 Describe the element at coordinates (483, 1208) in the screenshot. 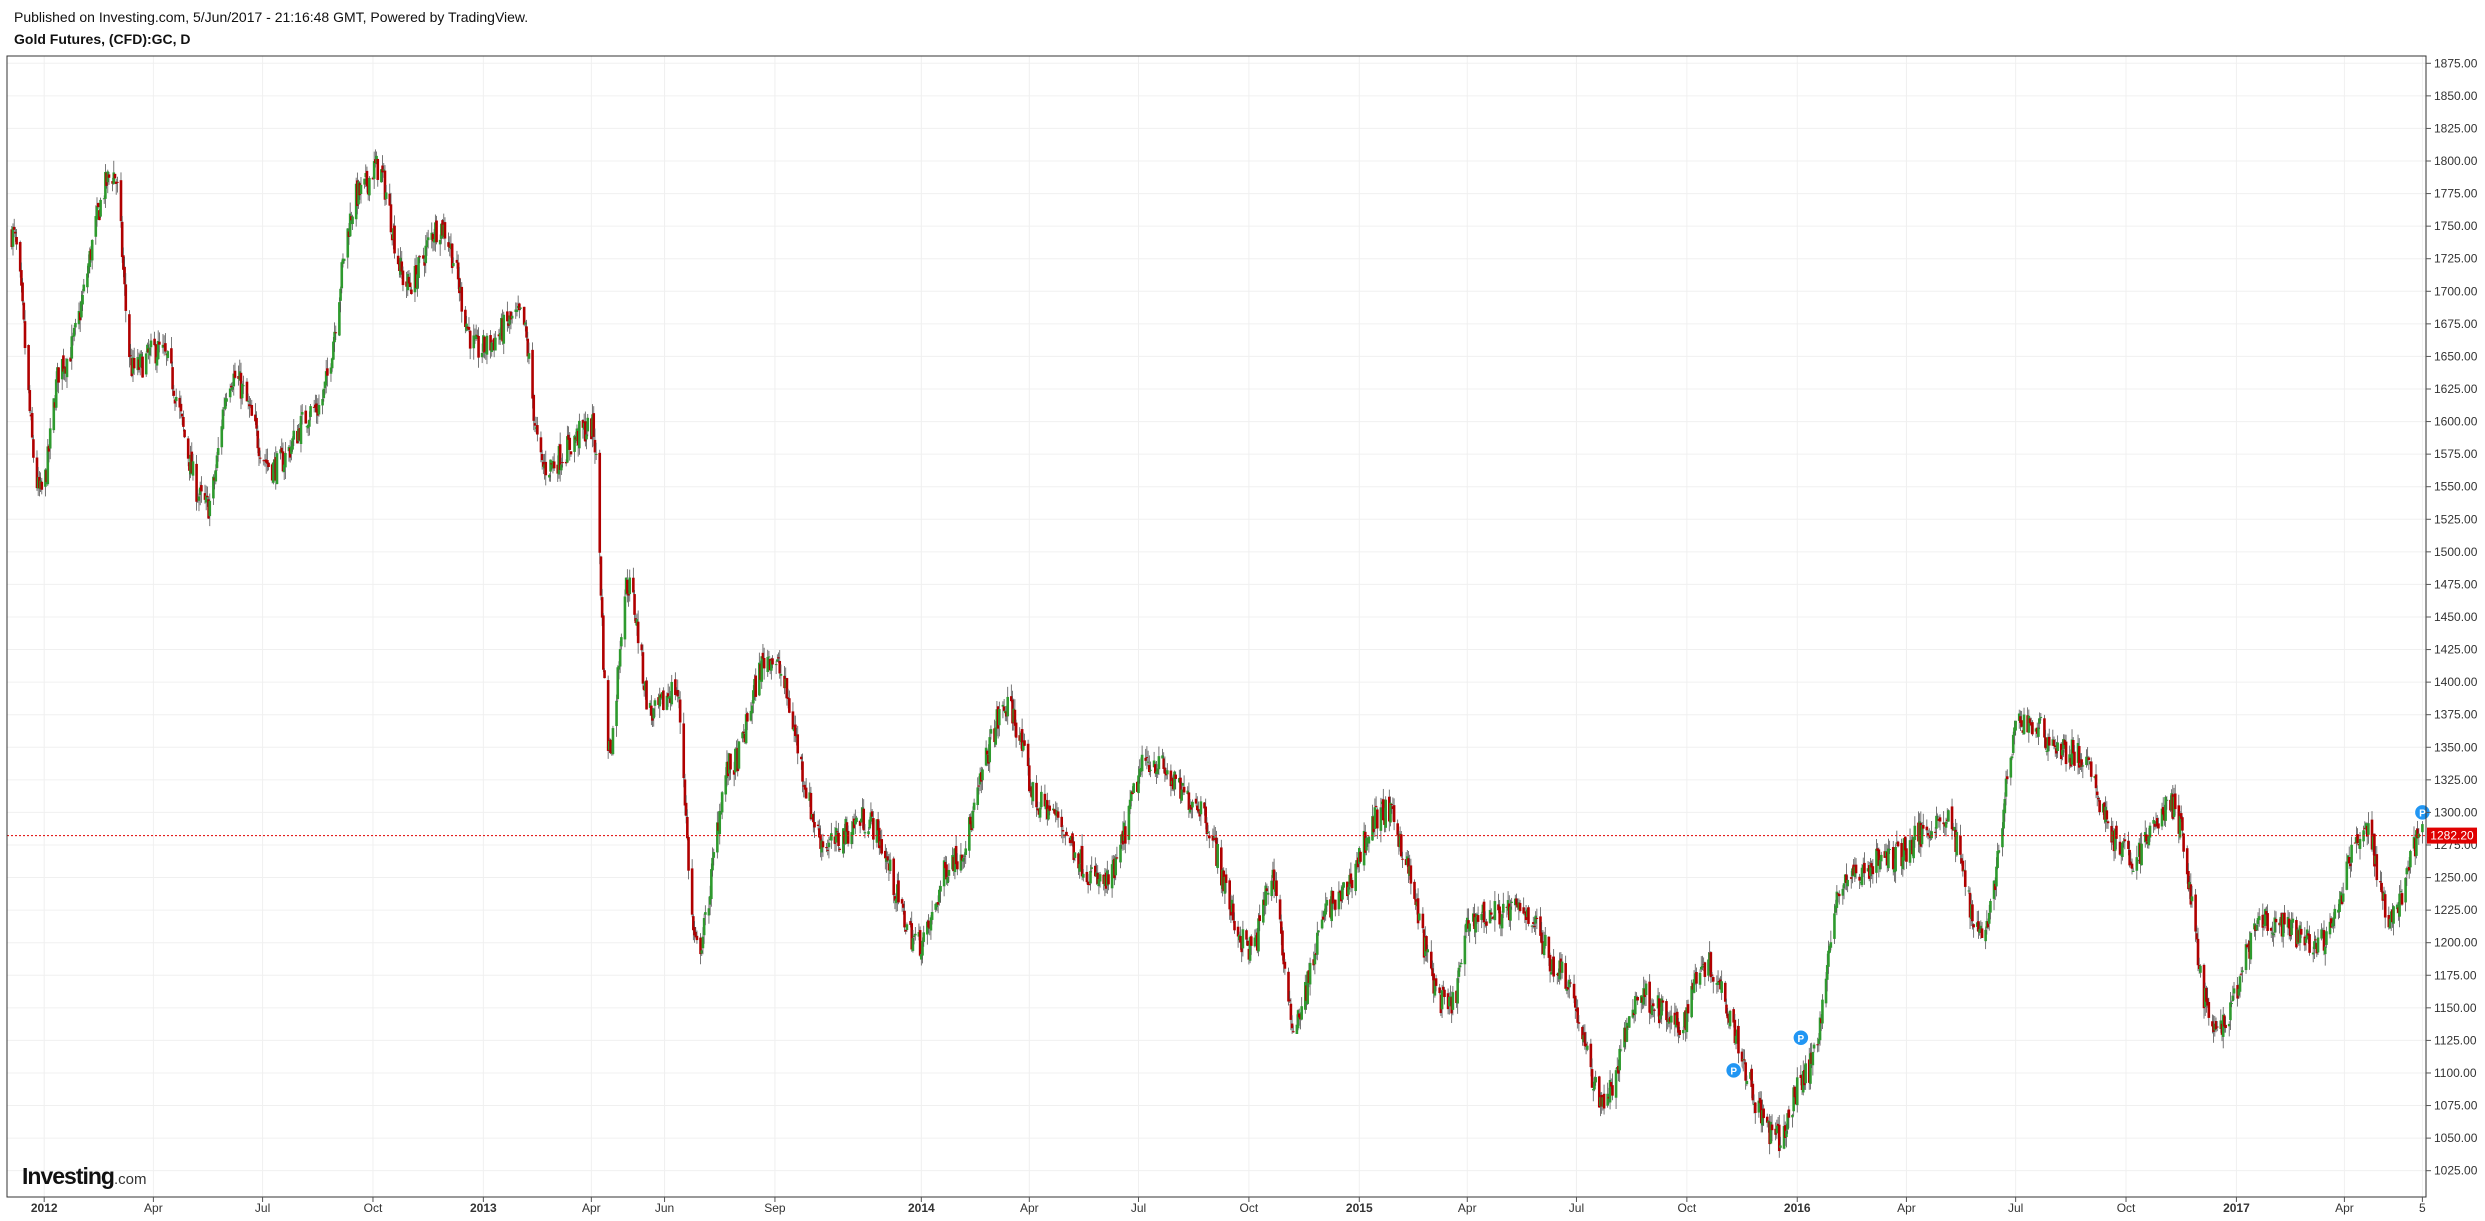

I see `x-tick-label: 2013` at that location.